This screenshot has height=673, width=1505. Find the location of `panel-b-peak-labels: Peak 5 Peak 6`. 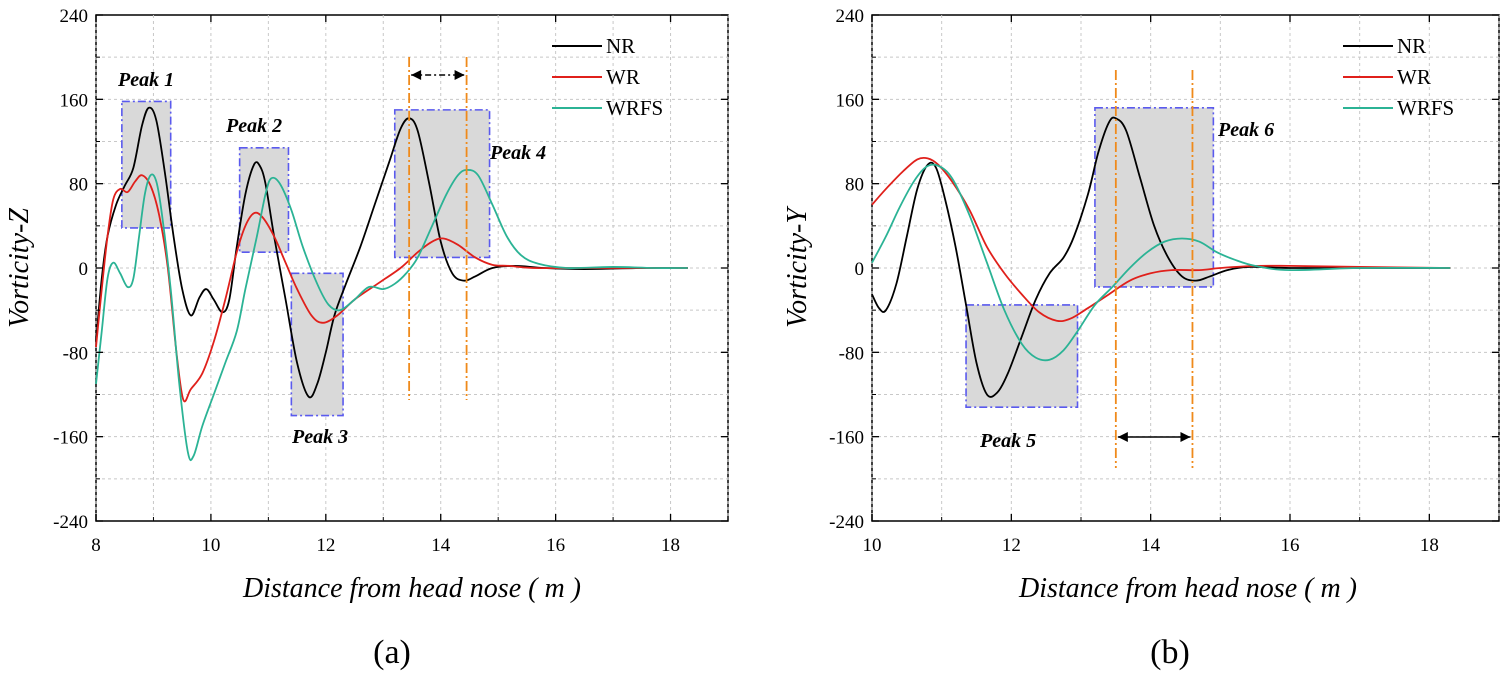

panel-b-peak-labels: Peak 5 Peak 6 is located at coordinates (1126, 285).